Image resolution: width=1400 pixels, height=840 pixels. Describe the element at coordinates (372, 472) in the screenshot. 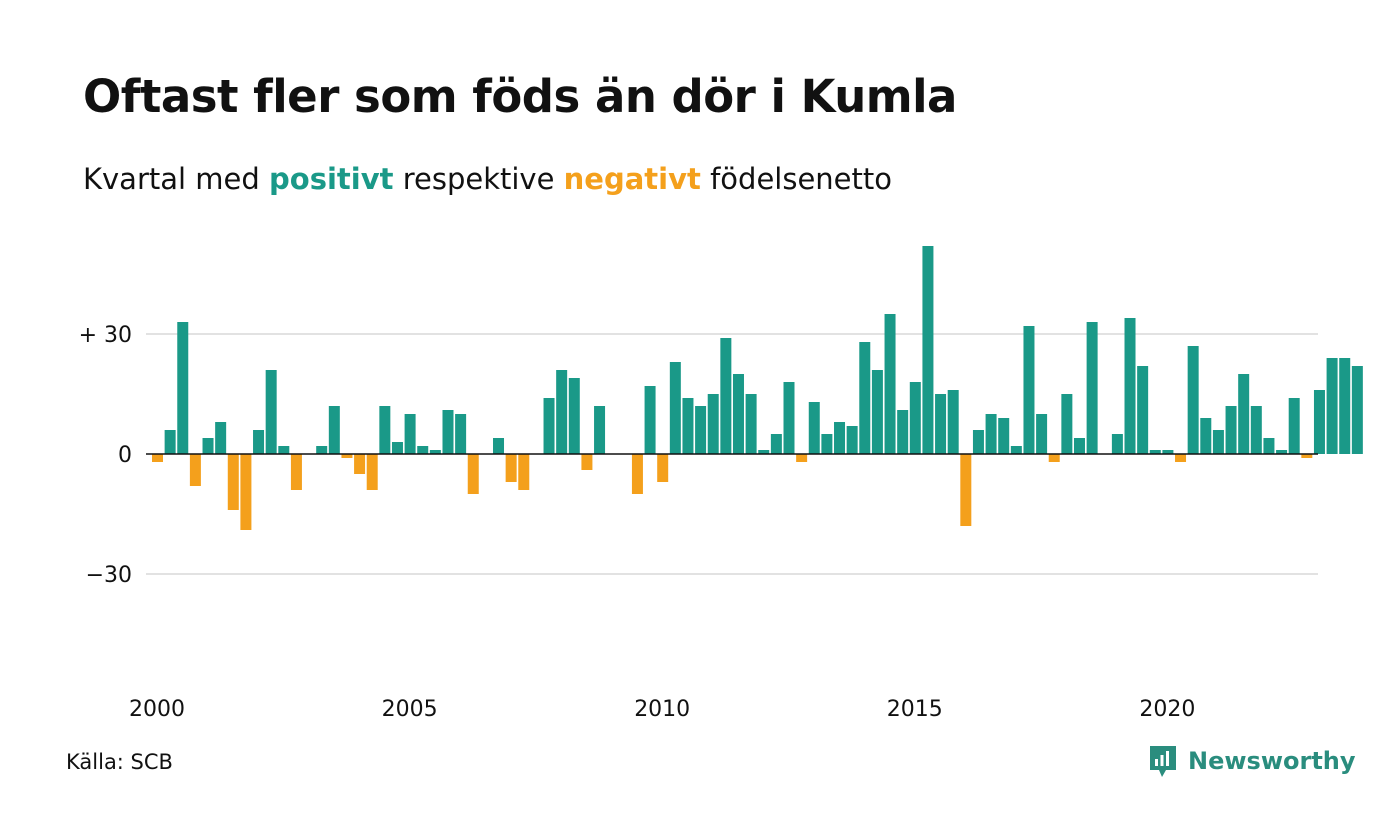

I see `bar-2004-q2` at that location.